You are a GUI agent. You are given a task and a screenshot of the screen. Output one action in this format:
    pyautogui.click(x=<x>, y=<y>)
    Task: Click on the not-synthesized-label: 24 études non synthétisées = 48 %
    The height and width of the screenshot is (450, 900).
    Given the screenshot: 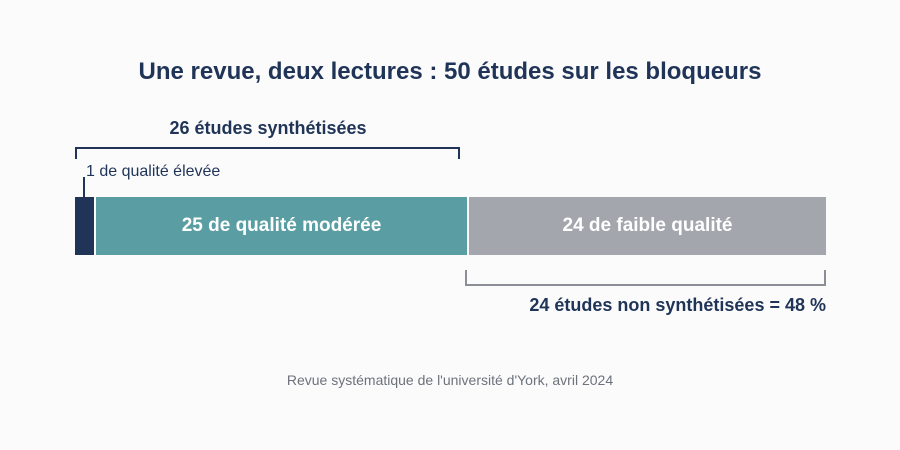 What is the action you would take?
    pyautogui.click(x=677, y=305)
    